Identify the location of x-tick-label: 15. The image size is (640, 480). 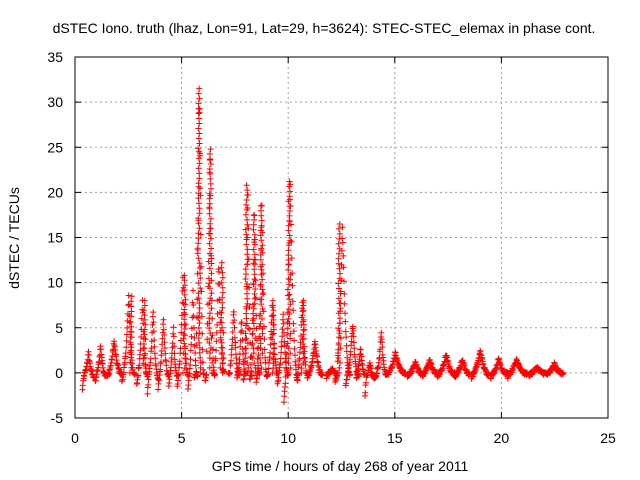
(395, 438).